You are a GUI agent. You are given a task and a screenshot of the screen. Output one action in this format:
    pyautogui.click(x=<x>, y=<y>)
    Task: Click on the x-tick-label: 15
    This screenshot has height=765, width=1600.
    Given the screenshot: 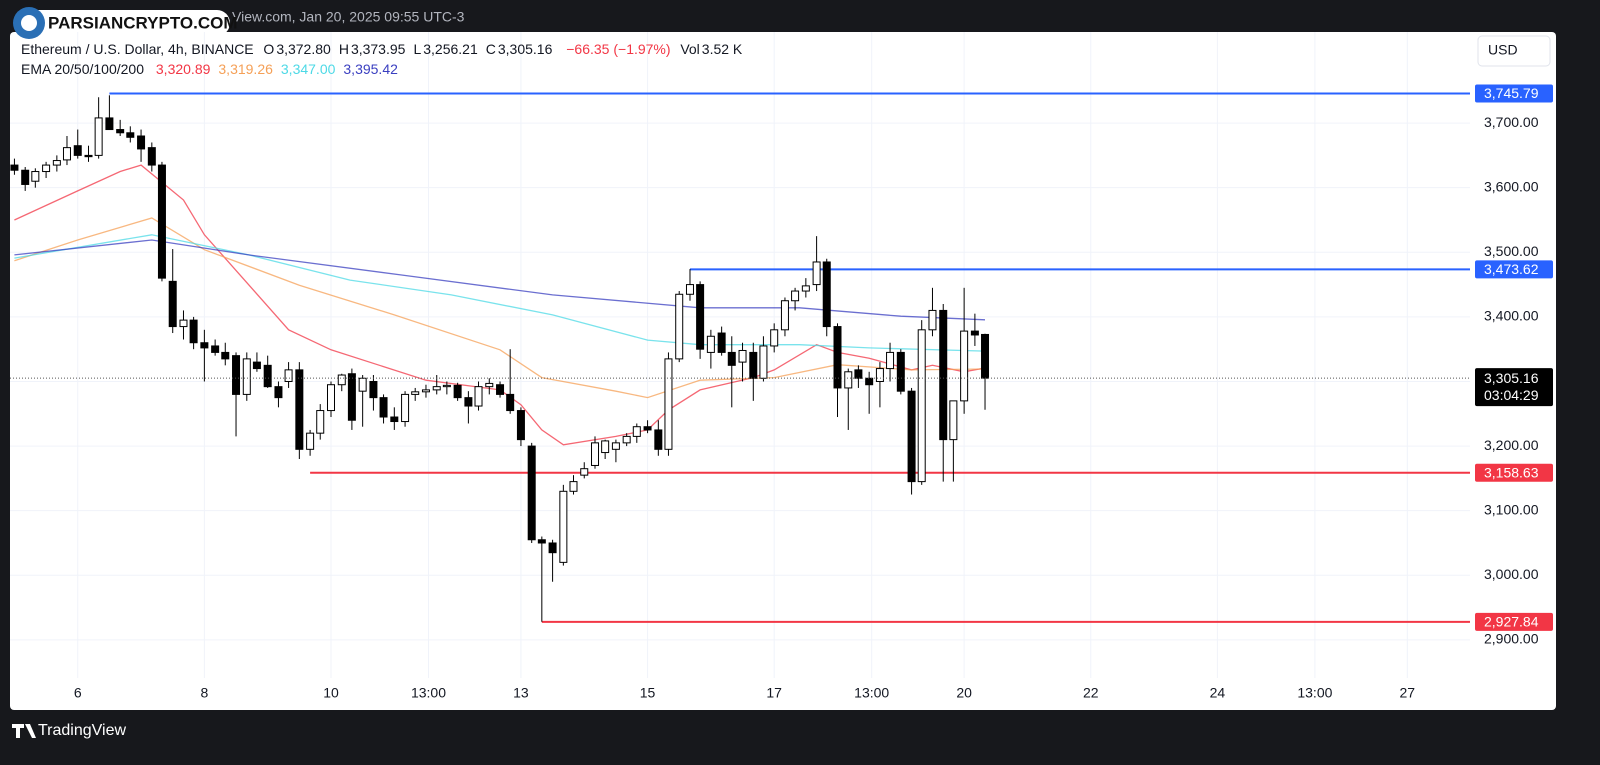 What is the action you would take?
    pyautogui.click(x=648, y=693)
    